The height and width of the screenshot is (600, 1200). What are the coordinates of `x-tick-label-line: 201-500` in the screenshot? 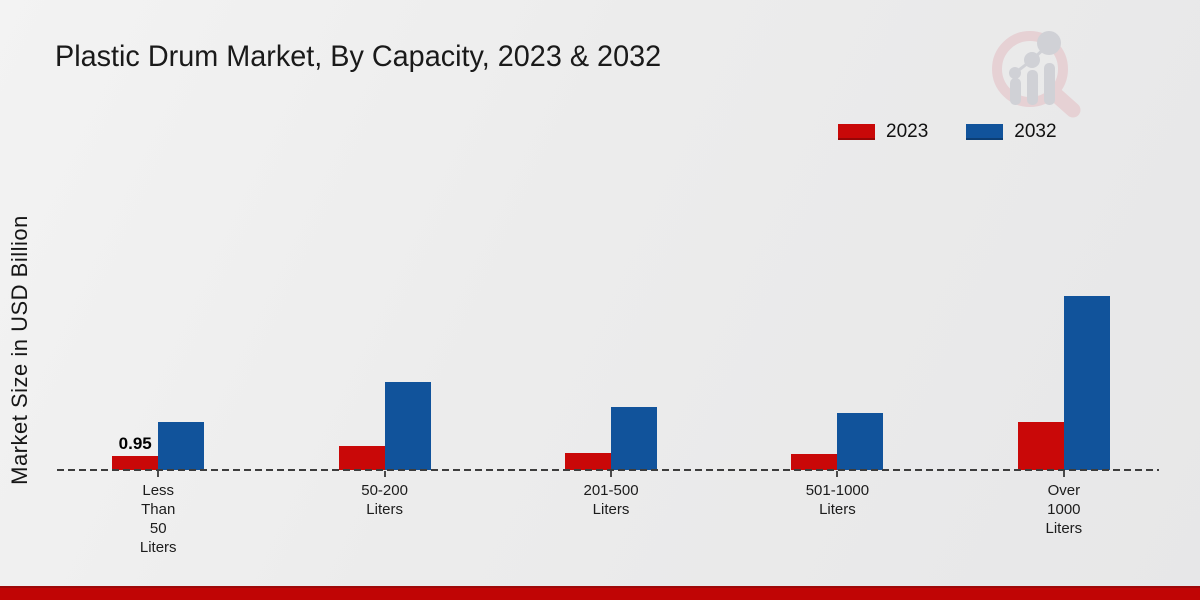 It's located at (611, 490).